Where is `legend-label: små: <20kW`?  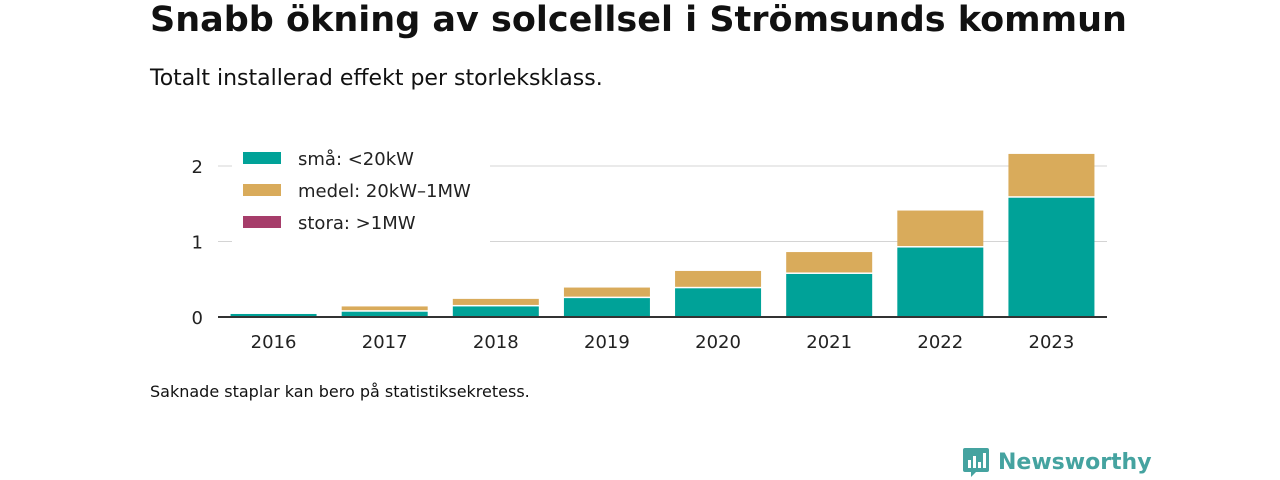 legend-label: små: <20kW is located at coordinates (356, 159).